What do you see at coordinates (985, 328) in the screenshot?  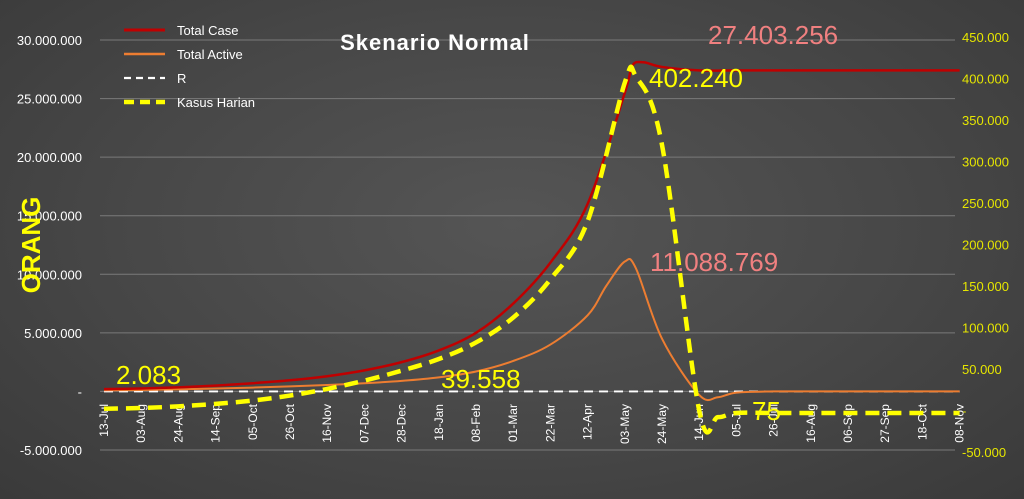 I see `right-tick-label: 100.000` at bounding box center [985, 328].